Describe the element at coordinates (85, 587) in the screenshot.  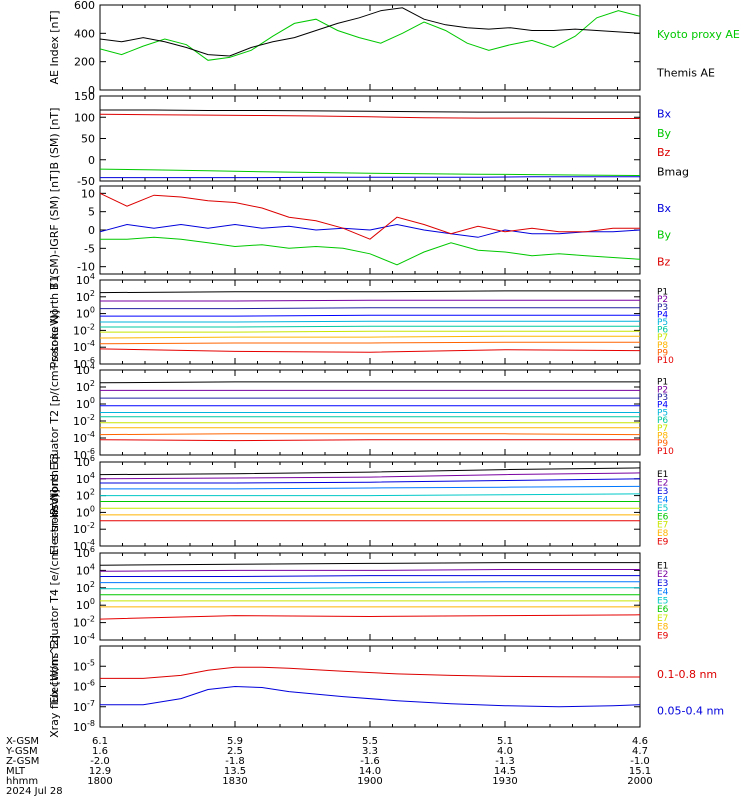
I see `y-tick-label: 102` at that location.